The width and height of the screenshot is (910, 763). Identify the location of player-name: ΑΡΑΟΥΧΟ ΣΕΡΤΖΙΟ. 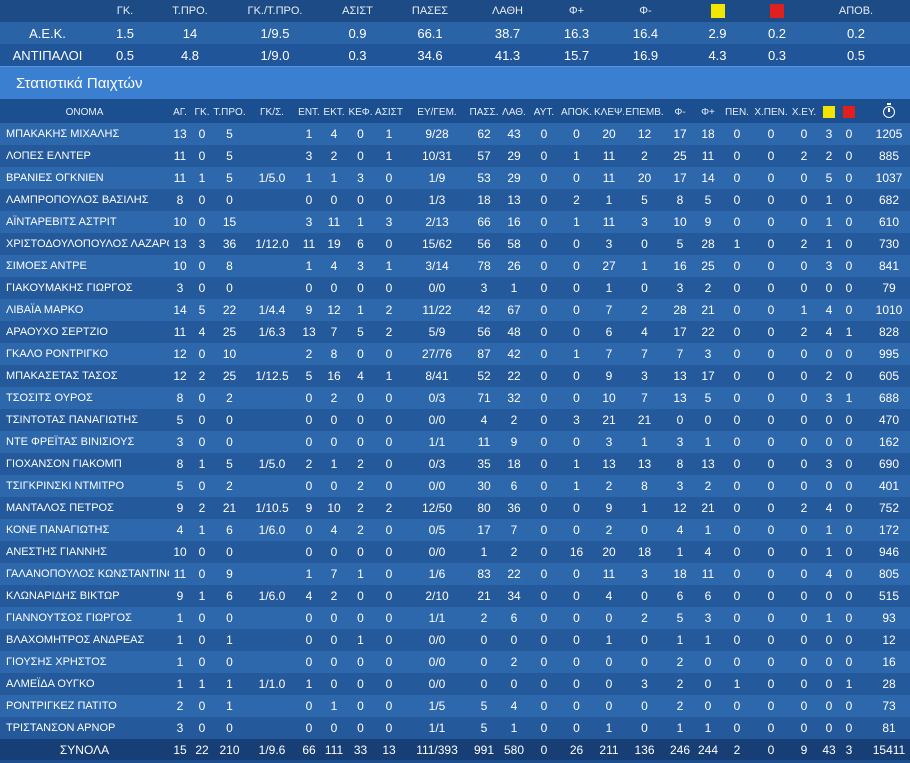
(57, 332).